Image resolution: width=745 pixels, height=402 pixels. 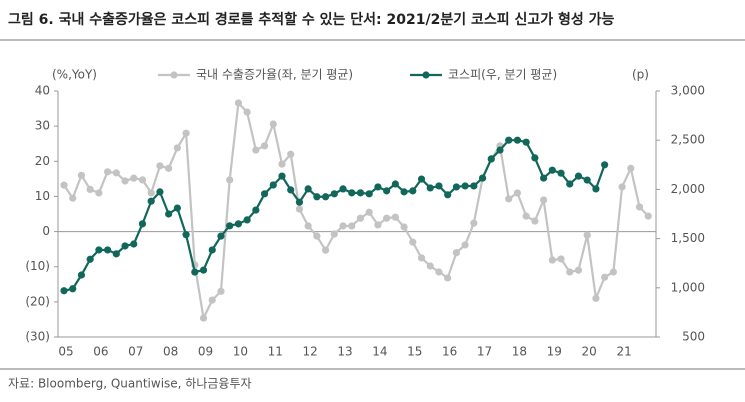 I want to click on x-tick-label: 21, so click(x=623, y=352).